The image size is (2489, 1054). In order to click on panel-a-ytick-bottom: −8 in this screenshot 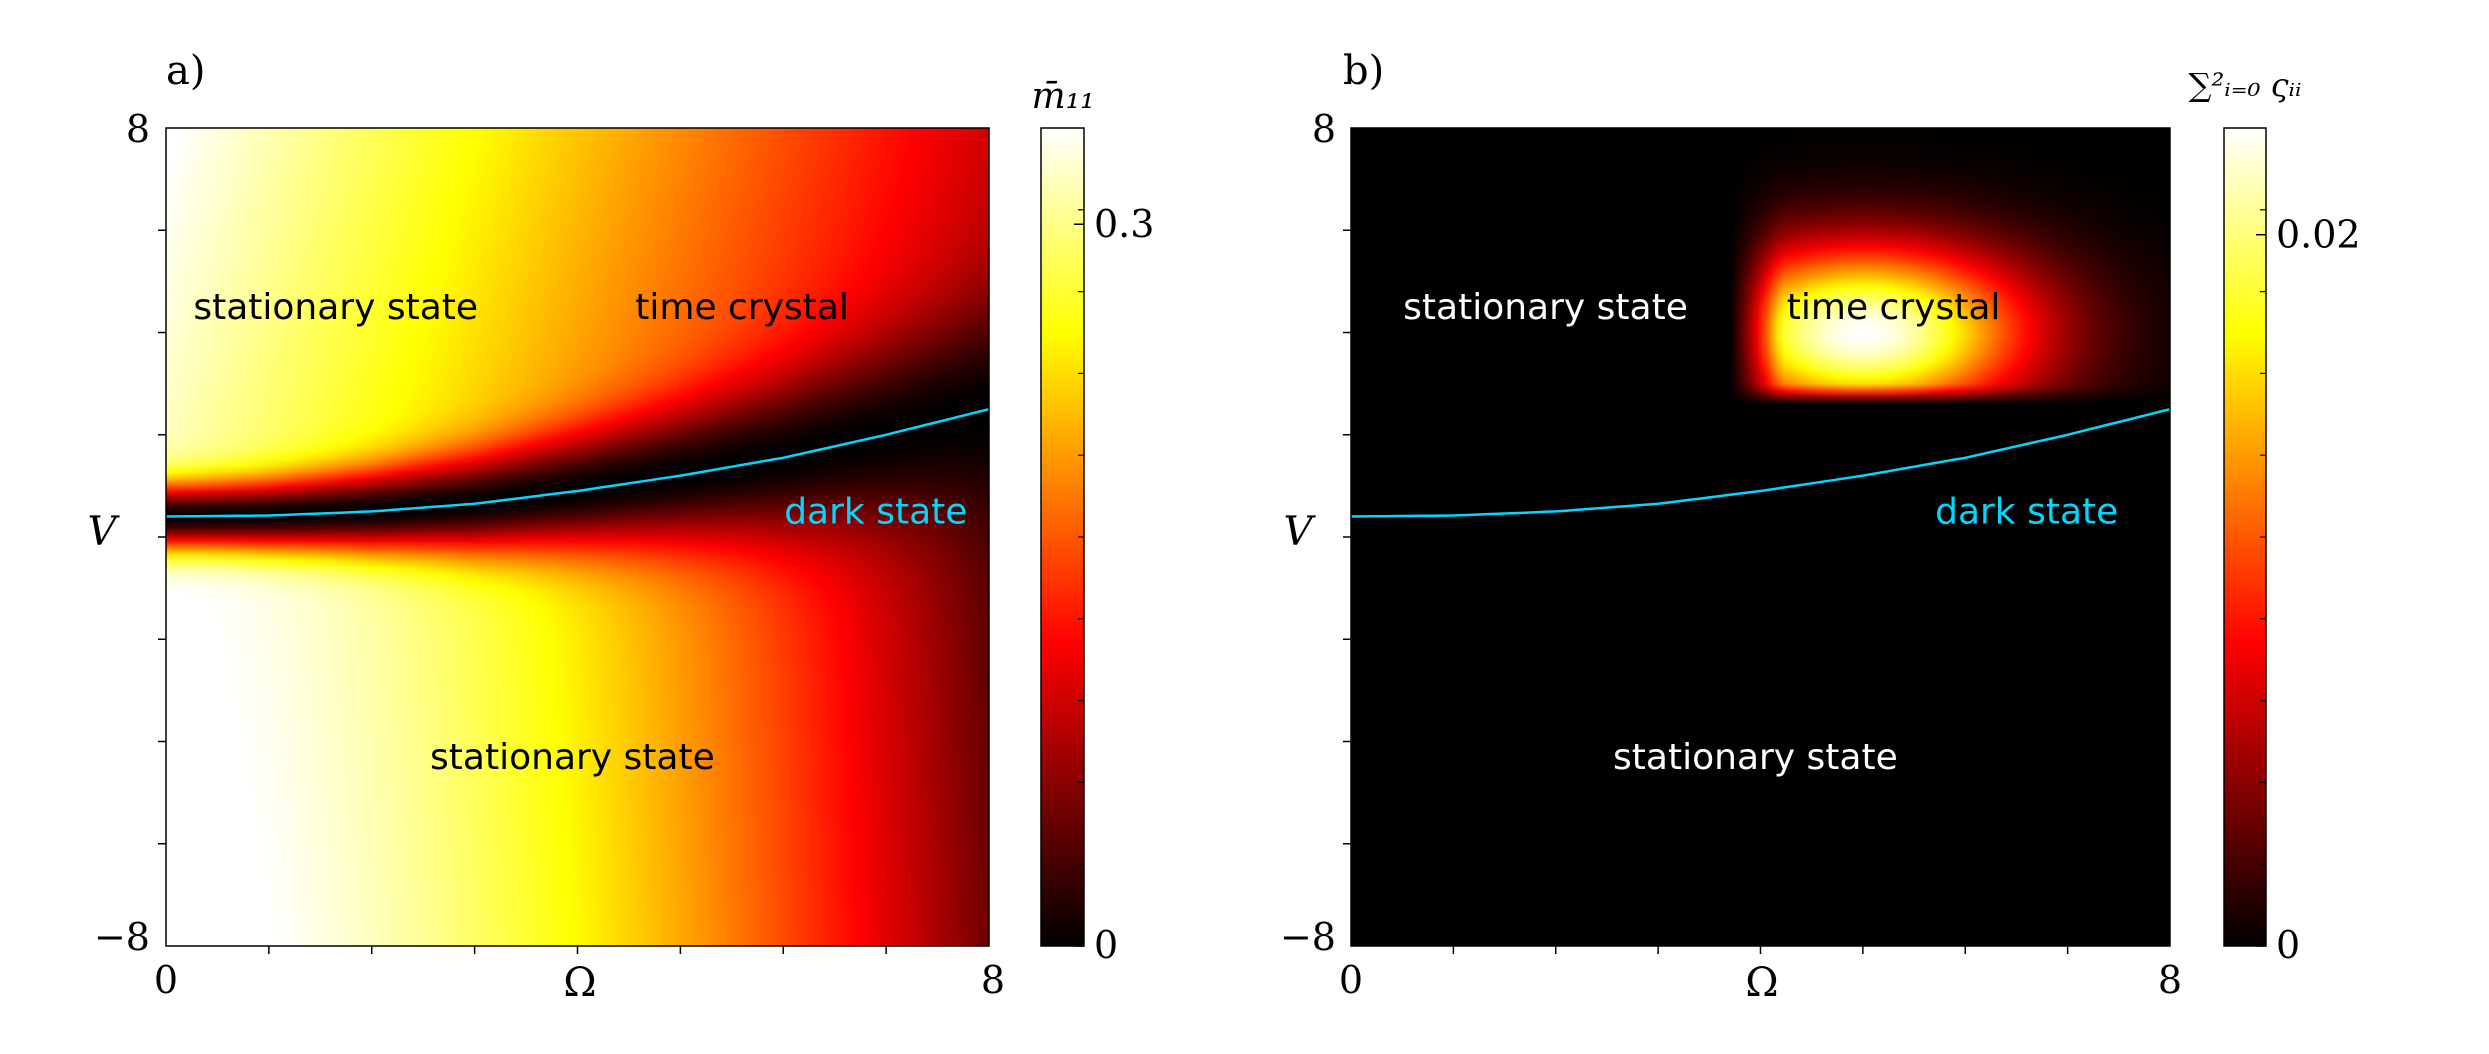, I will do `click(122, 937)`.